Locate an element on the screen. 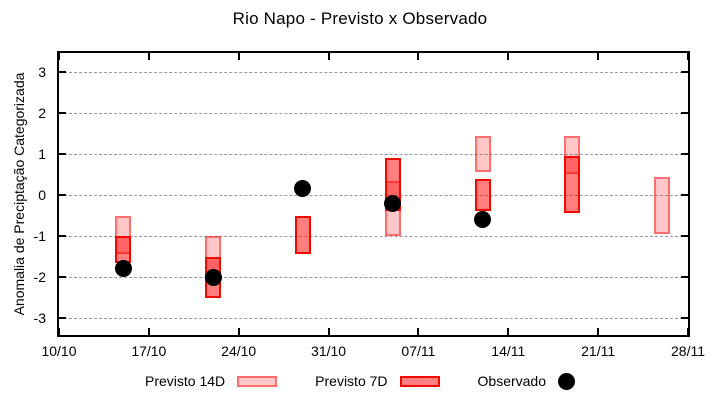 This screenshot has height=400, width=720. y-tick-label: 2 is located at coordinates (42, 113).